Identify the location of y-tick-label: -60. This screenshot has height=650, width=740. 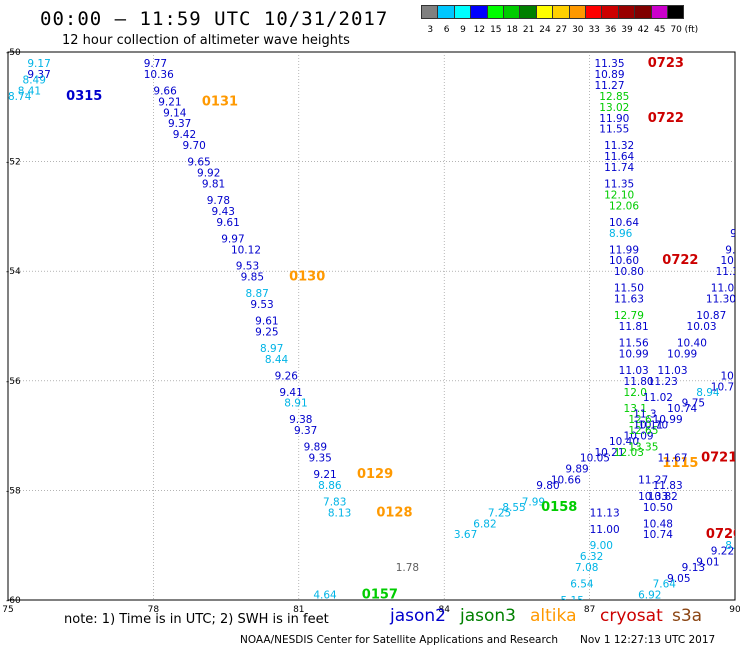
(13, 601).